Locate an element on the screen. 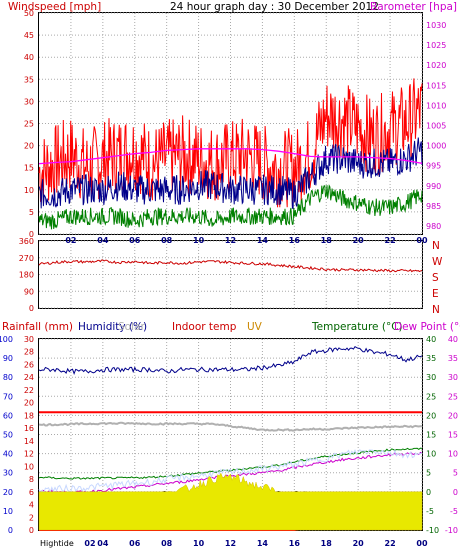  wind-tick-label: 35 is located at coordinates (29, 79).